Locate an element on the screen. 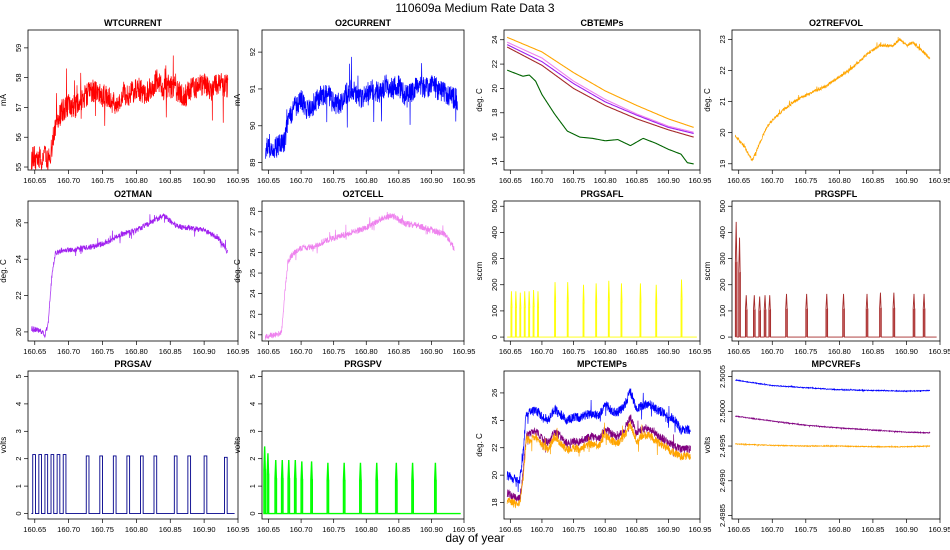  y-tick-label: 200 is located at coordinates (722, 284).